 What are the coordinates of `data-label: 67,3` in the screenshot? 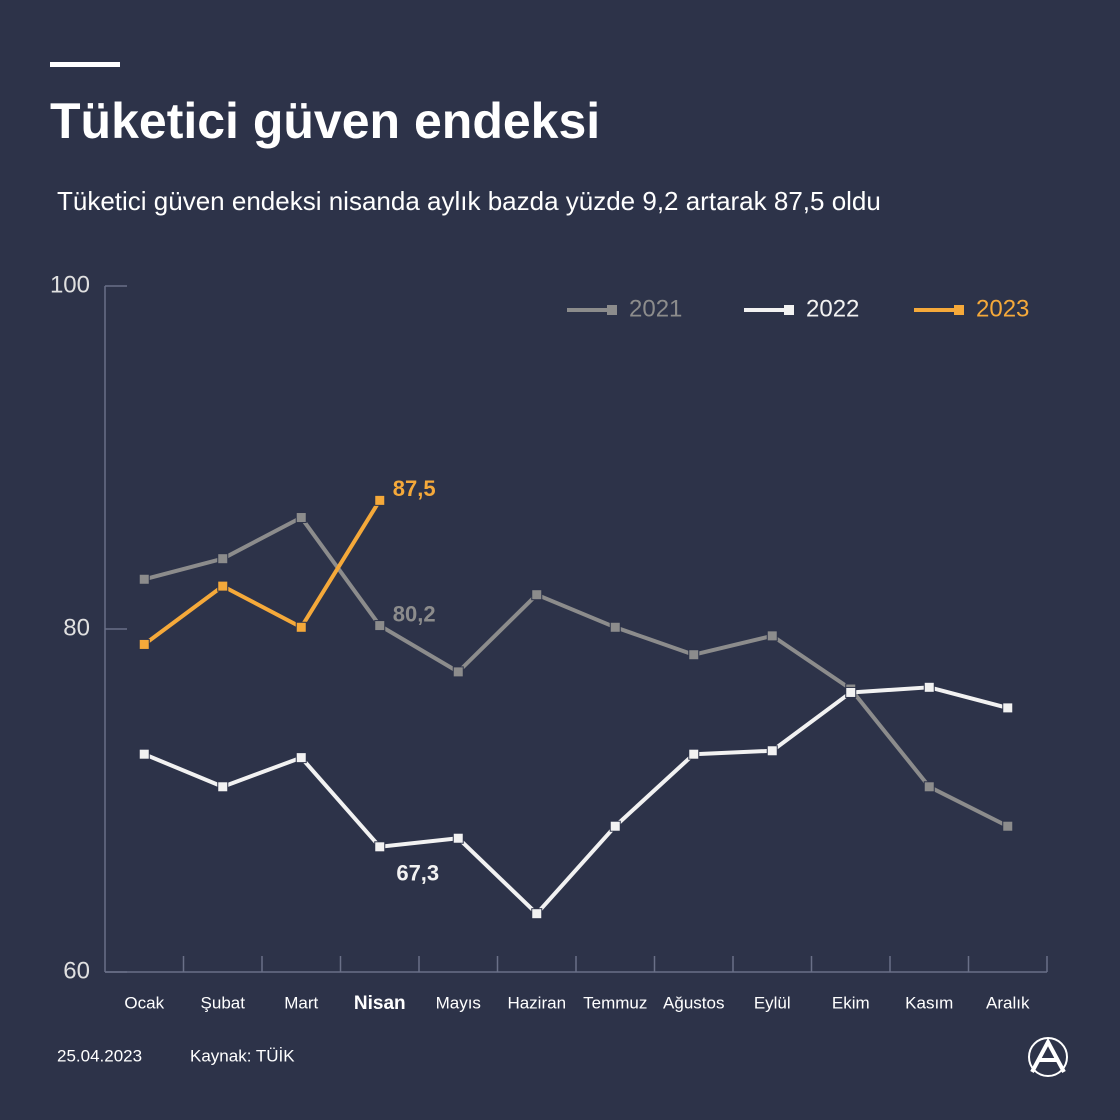 It's located at (417, 873).